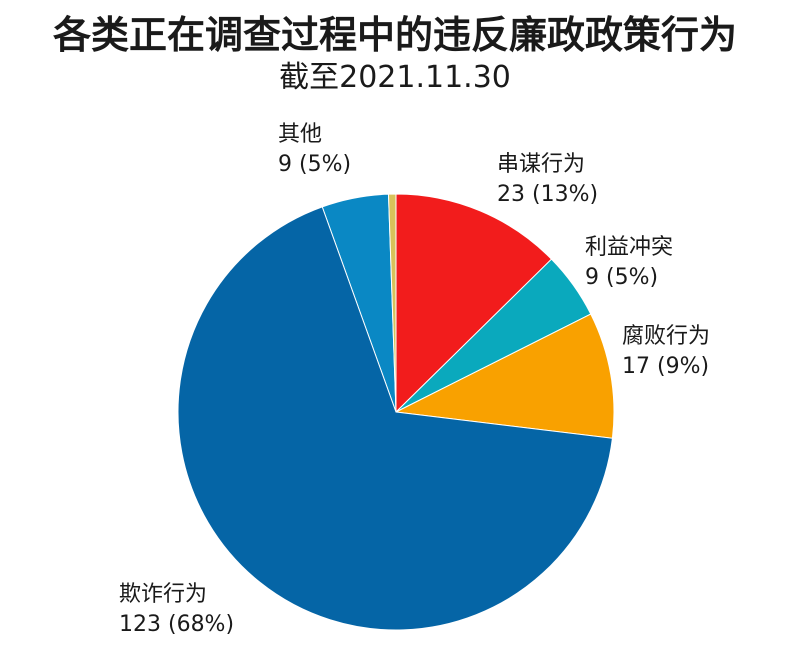 Image resolution: width=790 pixels, height=652 pixels. I want to click on slice-label-conflict: 利益冲突 9 (5%), so click(629, 263).